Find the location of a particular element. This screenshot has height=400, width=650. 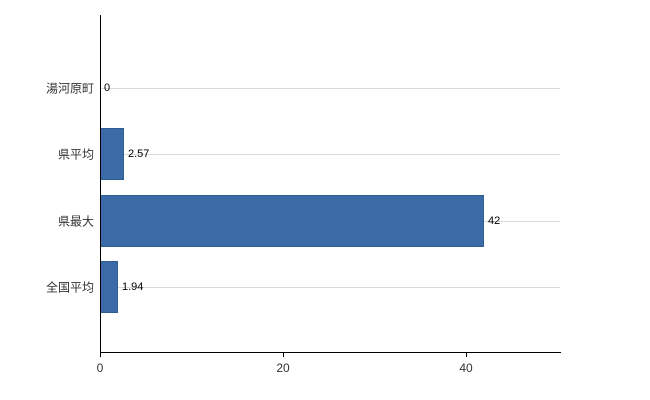

x-axis-tick-label: 0 is located at coordinates (100, 368).